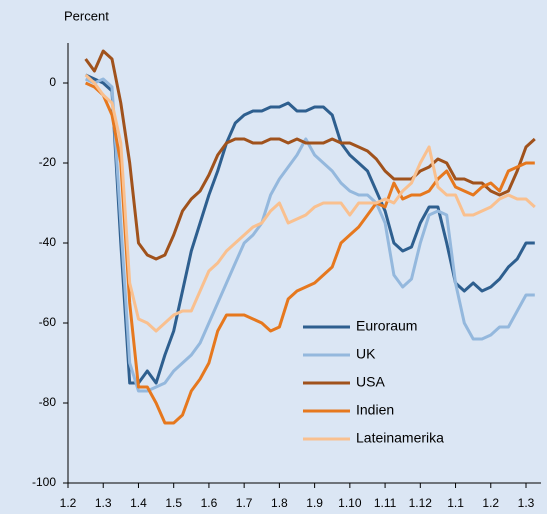  I want to click on y-tick-label: -20, so click(48, 162).